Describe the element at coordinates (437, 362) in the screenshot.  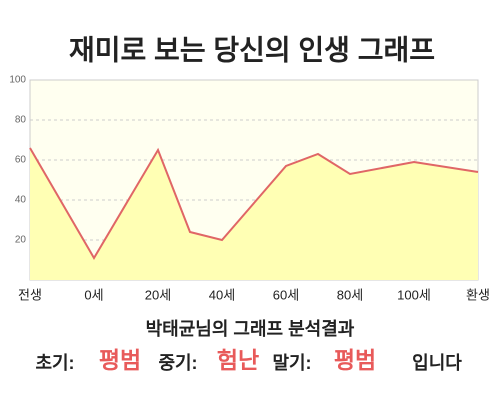
I see `summary-ending: 입니다` at that location.